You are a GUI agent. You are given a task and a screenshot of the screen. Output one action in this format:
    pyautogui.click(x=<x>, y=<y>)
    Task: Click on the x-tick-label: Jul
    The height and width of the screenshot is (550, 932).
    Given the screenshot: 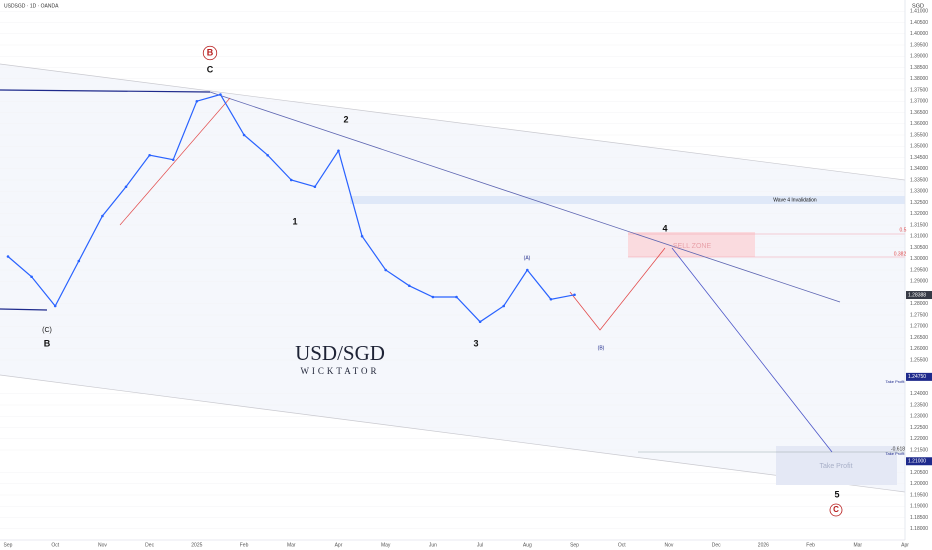 What is the action you would take?
    pyautogui.click(x=480, y=545)
    